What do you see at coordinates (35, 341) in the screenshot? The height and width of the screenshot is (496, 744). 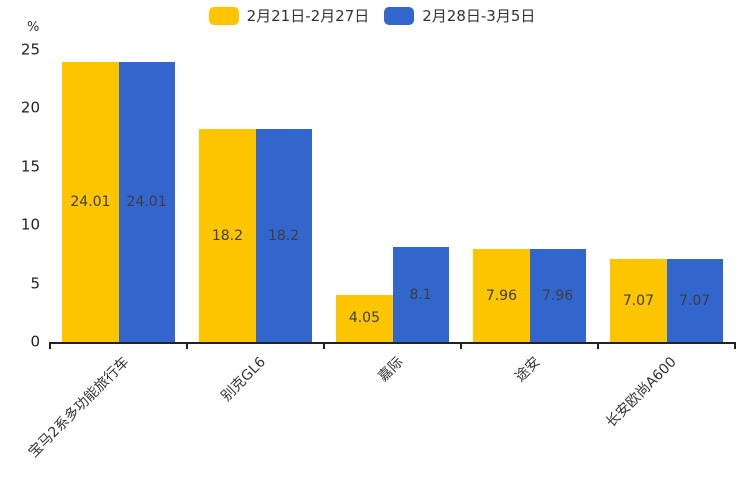 I see `y-axis-tick-label: 0` at bounding box center [35, 341].